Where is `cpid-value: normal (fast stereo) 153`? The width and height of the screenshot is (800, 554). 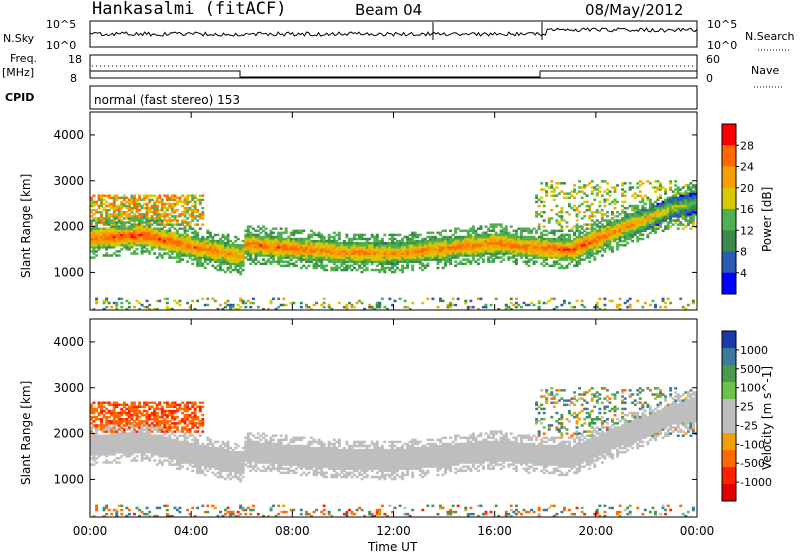 cpid-value: normal (fast stereo) 153 is located at coordinates (167, 100).